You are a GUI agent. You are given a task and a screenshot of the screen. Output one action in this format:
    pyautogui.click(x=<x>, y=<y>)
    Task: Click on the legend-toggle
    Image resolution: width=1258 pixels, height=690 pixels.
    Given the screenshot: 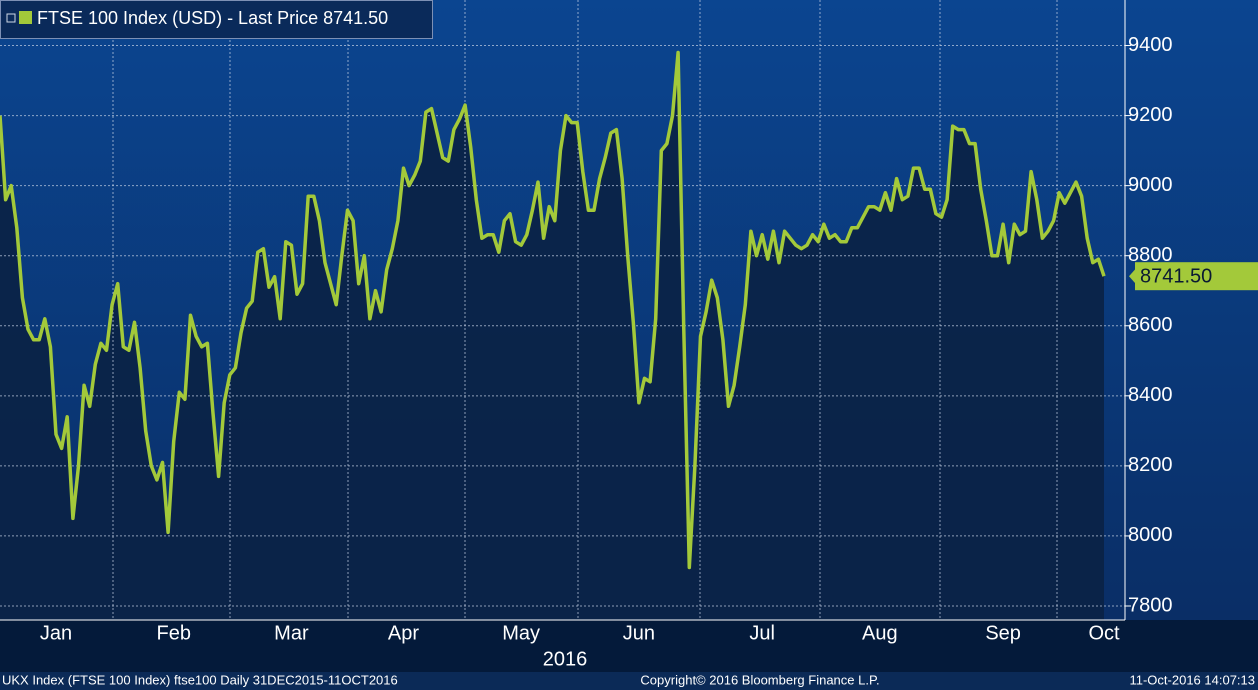 What is the action you would take?
    pyautogui.click(x=11, y=18)
    